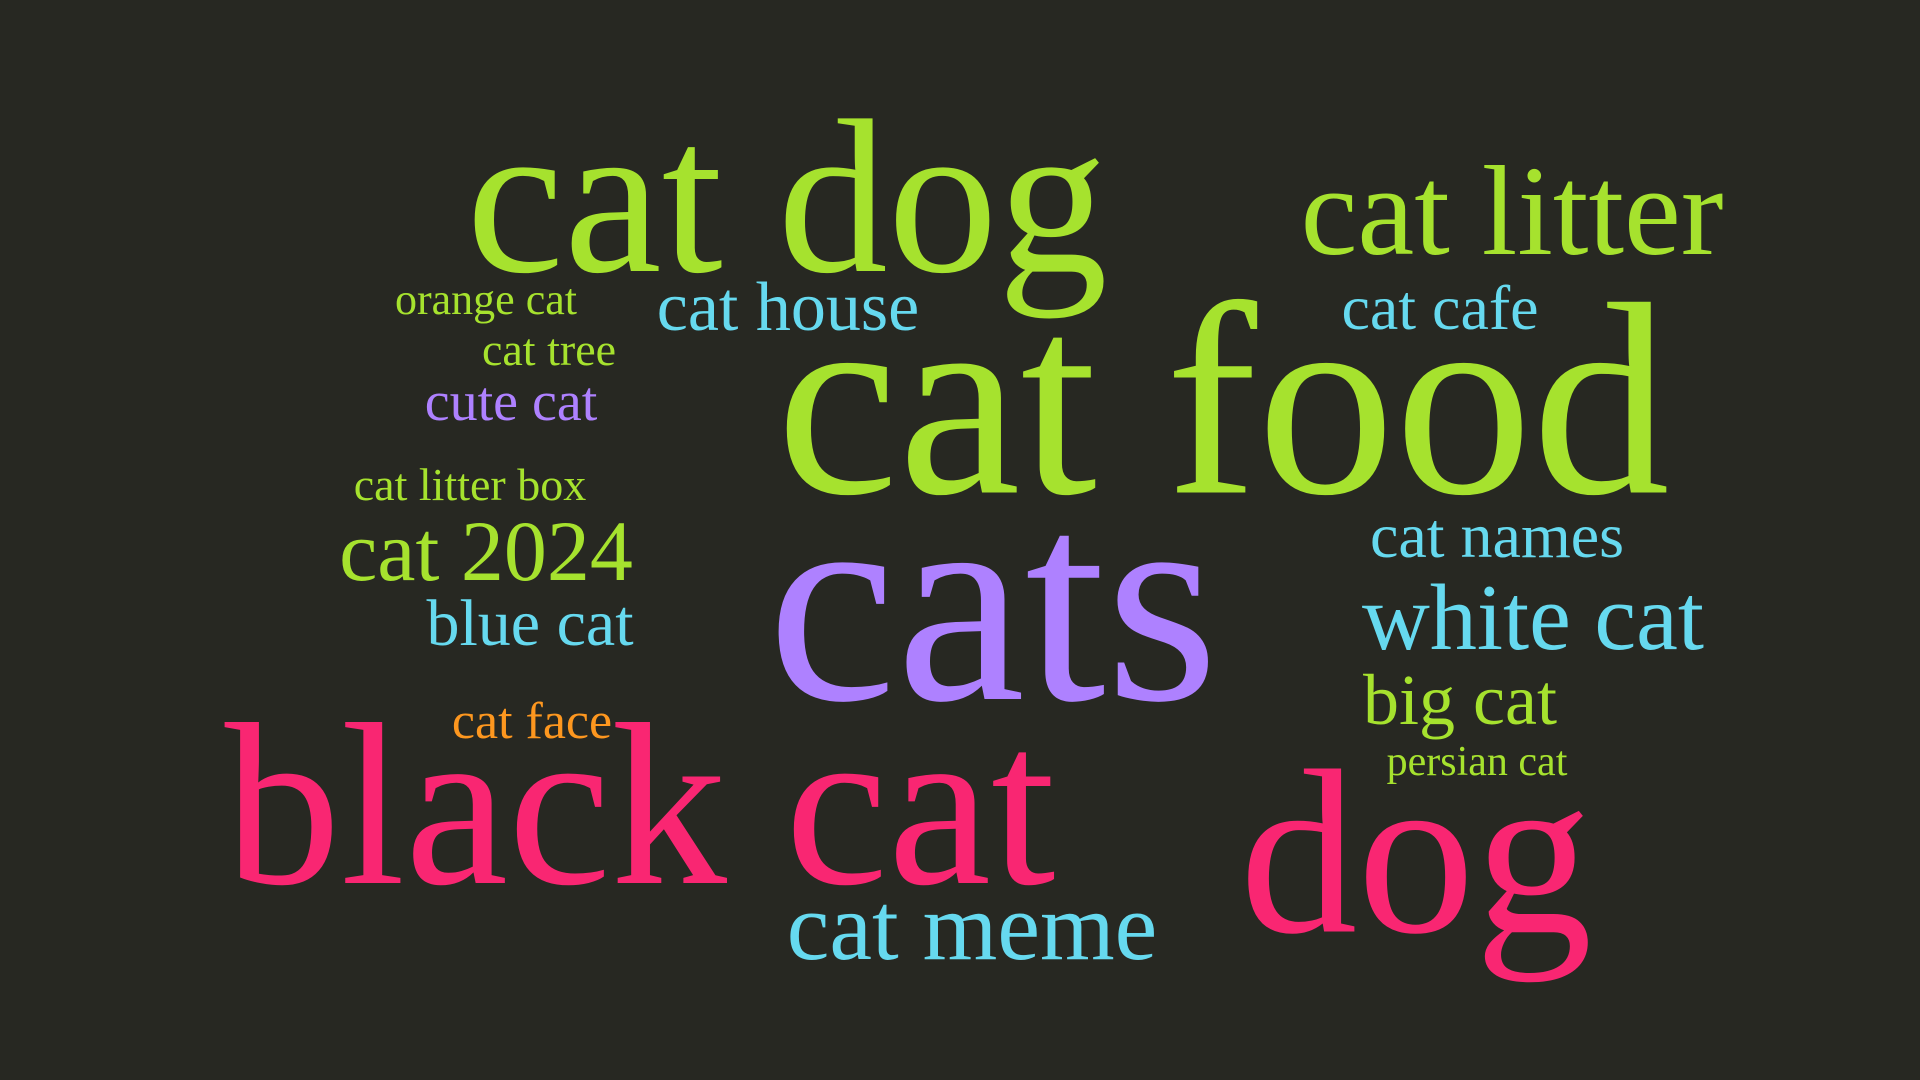 Image resolution: width=1920 pixels, height=1080 pixels. I want to click on word-cat-litter: cat litter, so click(1512, 211).